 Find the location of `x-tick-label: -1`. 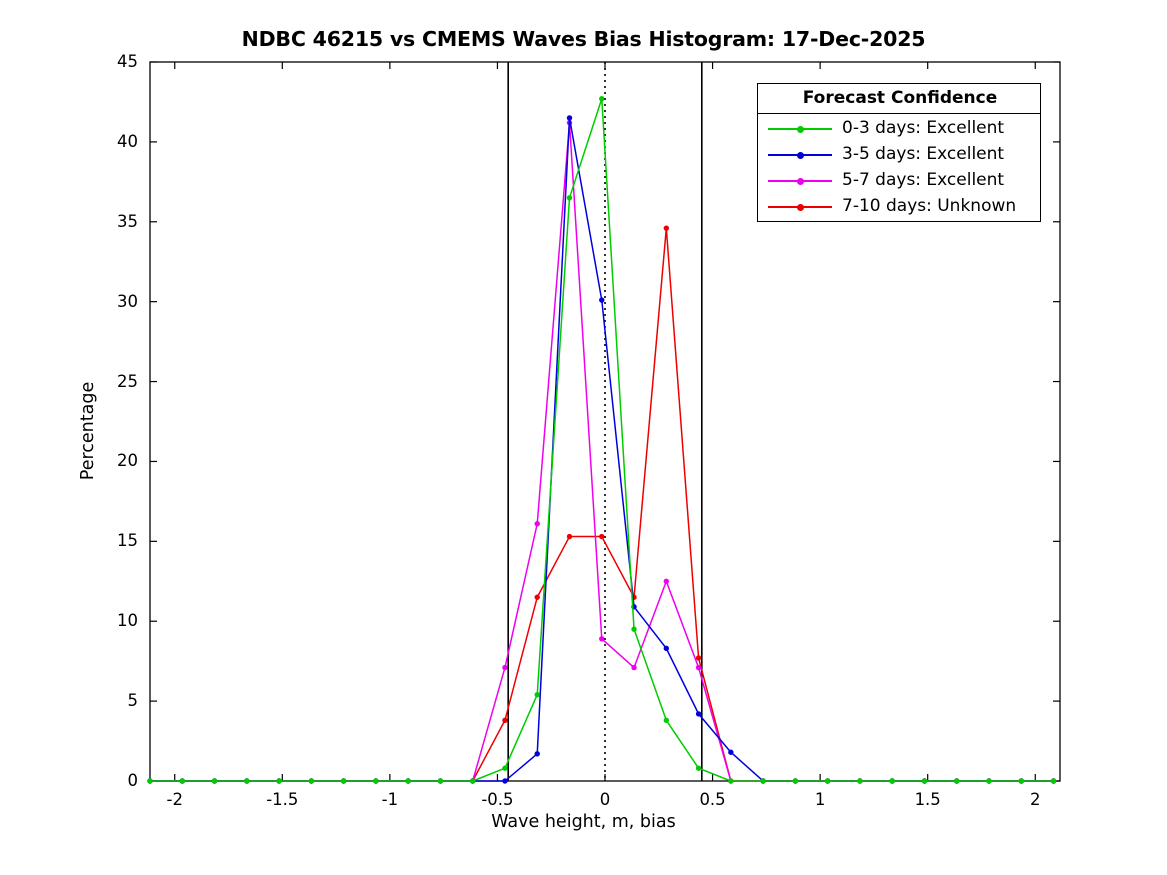

x-tick-label: -1 is located at coordinates (390, 799).